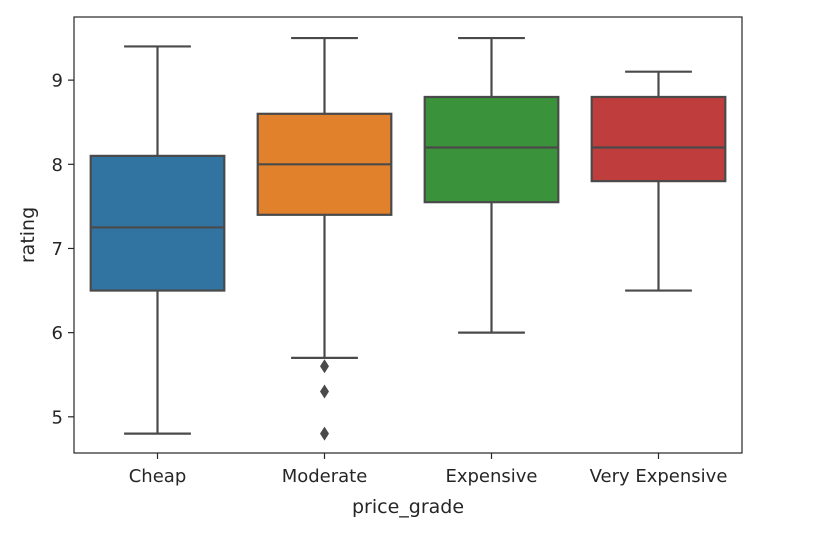  Describe the element at coordinates (57, 165) in the screenshot. I see `y-tick-label: 8` at that location.